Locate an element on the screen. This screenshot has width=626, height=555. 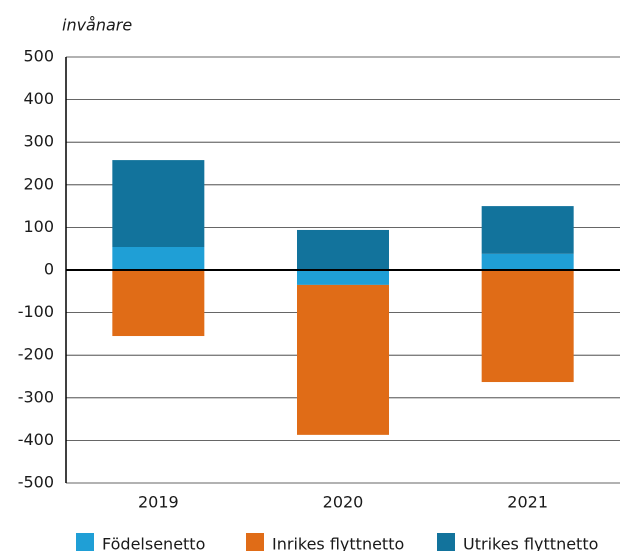
y-tick-label: 0 is located at coordinates (49, 269).